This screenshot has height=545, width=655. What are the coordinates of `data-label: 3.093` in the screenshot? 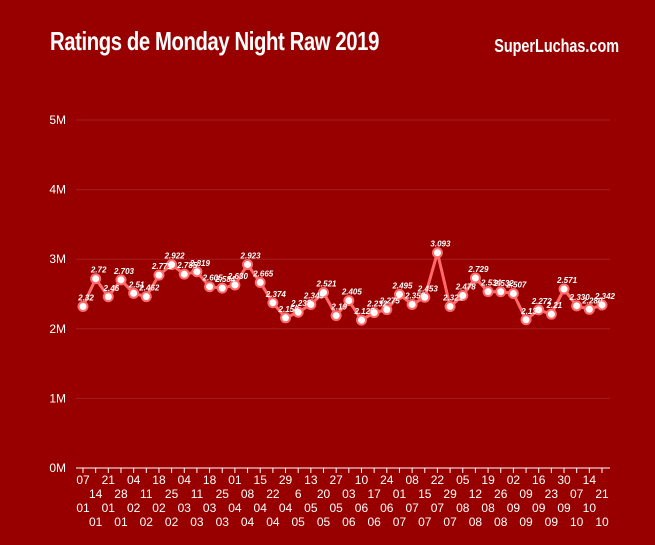 It's located at (440, 244).